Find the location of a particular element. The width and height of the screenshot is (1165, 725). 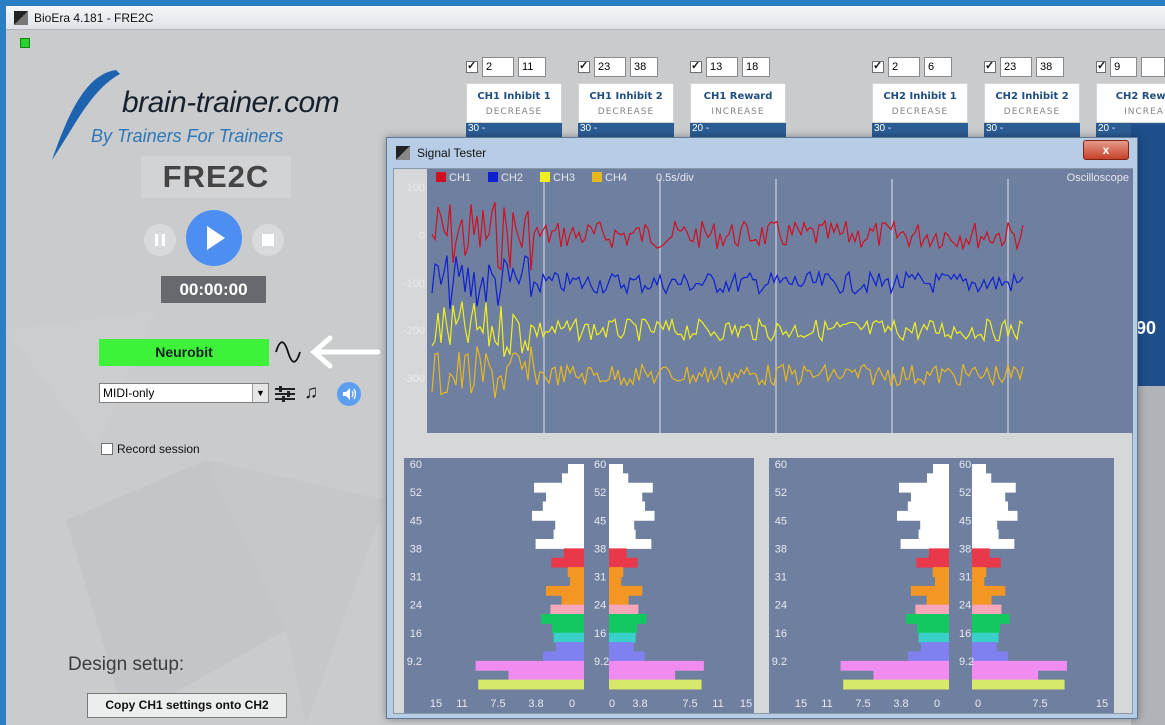

design-setup-heading: Design setup: is located at coordinates (126, 664).